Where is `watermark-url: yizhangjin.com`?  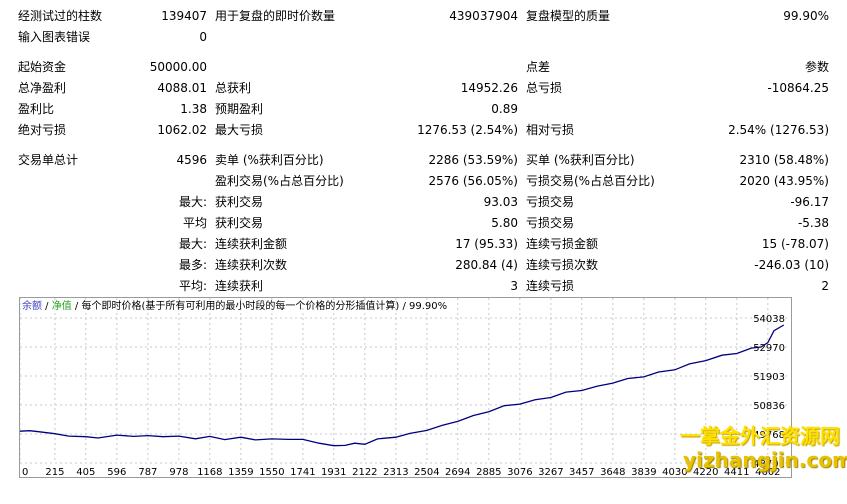 watermark-url: yizhangjin.com is located at coordinates (765, 460).